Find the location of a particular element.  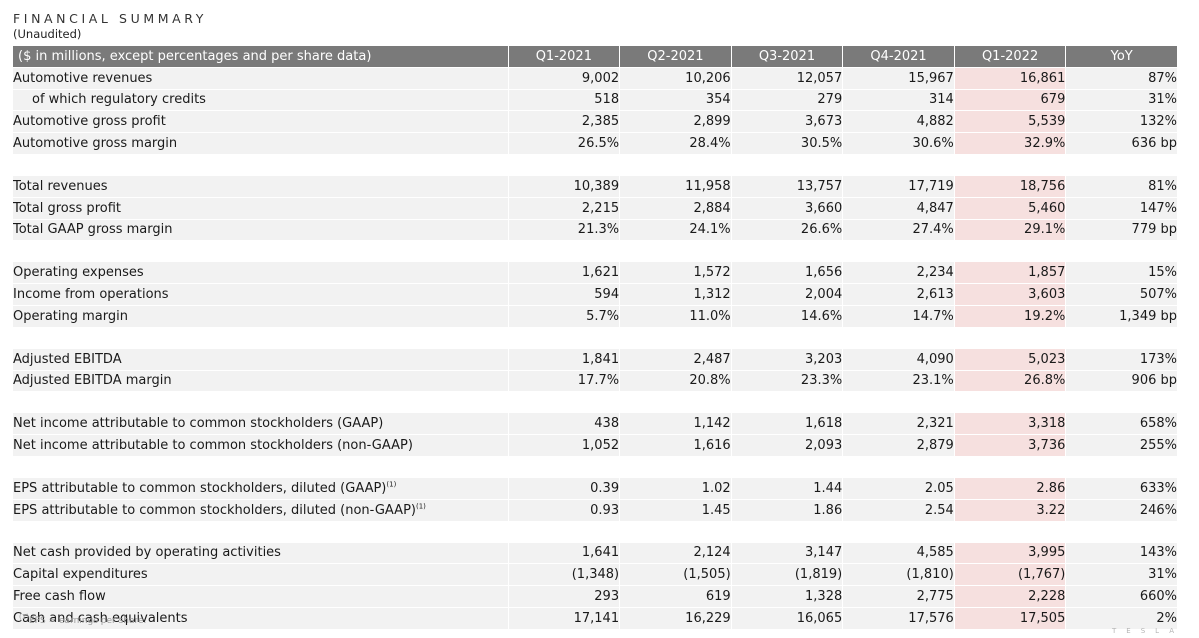

table-cell: 906 bp is located at coordinates (1121, 381).